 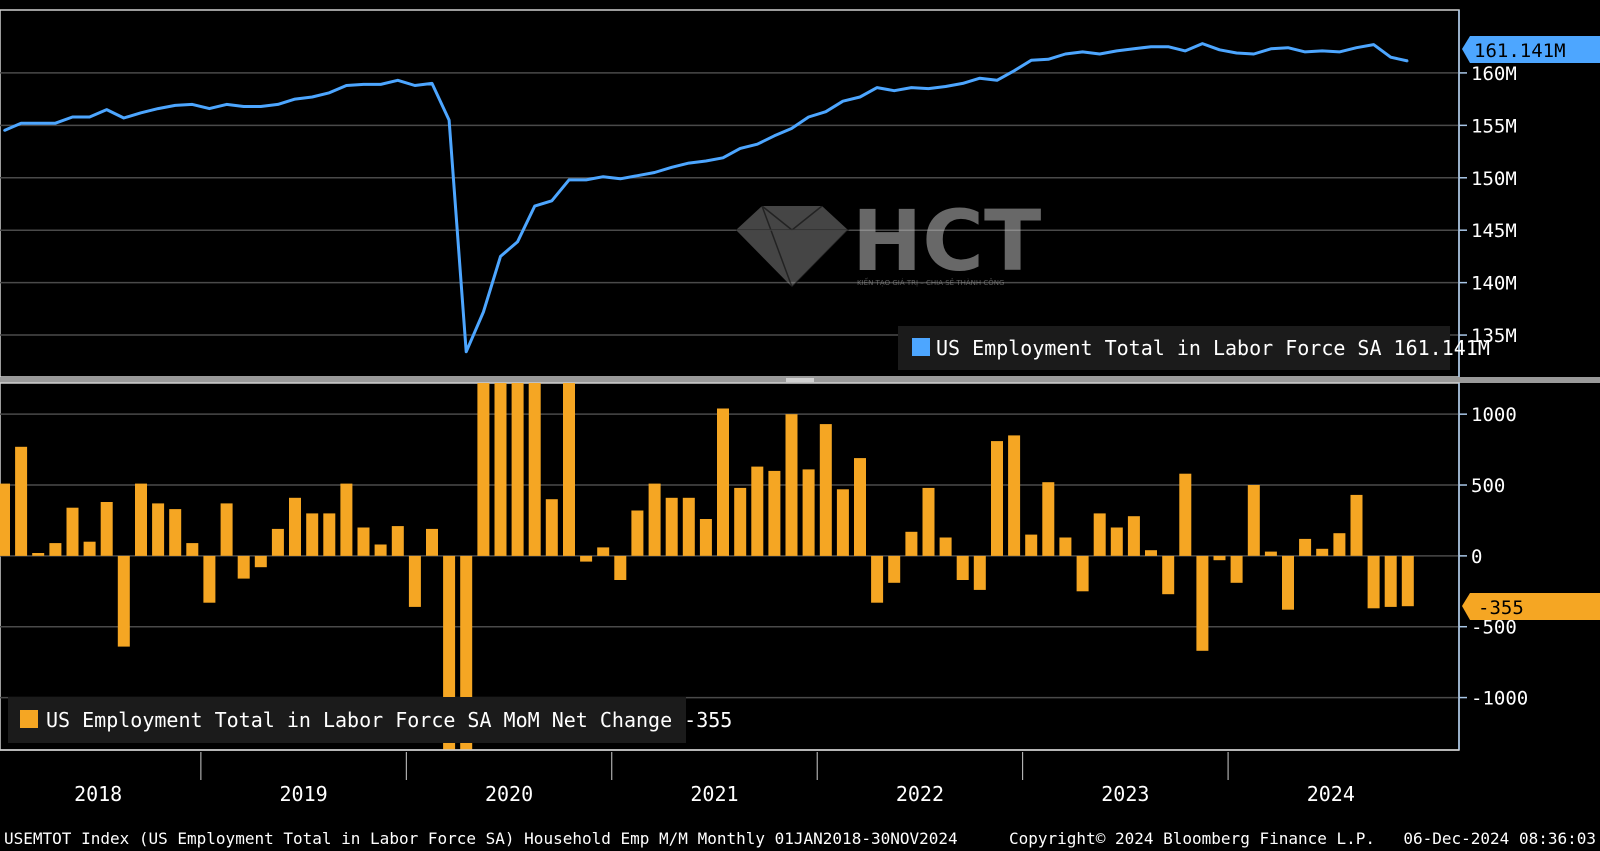 I want to click on bottom-tick-label: -500, so click(x=1494, y=628).